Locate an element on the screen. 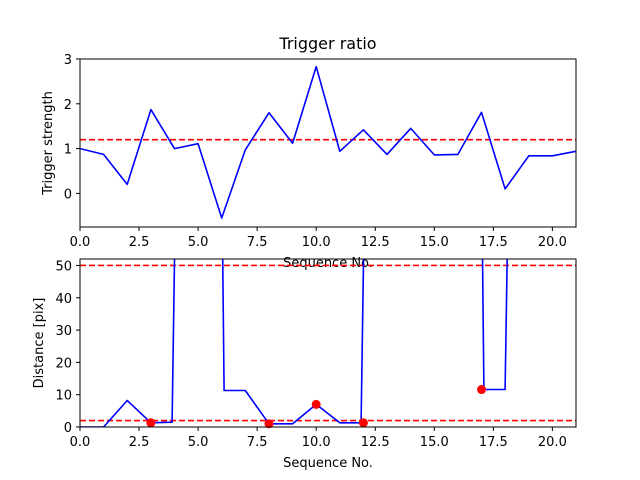 This screenshot has height=480, width=640. y-axis-label: Distance [pix] is located at coordinates (39, 343).